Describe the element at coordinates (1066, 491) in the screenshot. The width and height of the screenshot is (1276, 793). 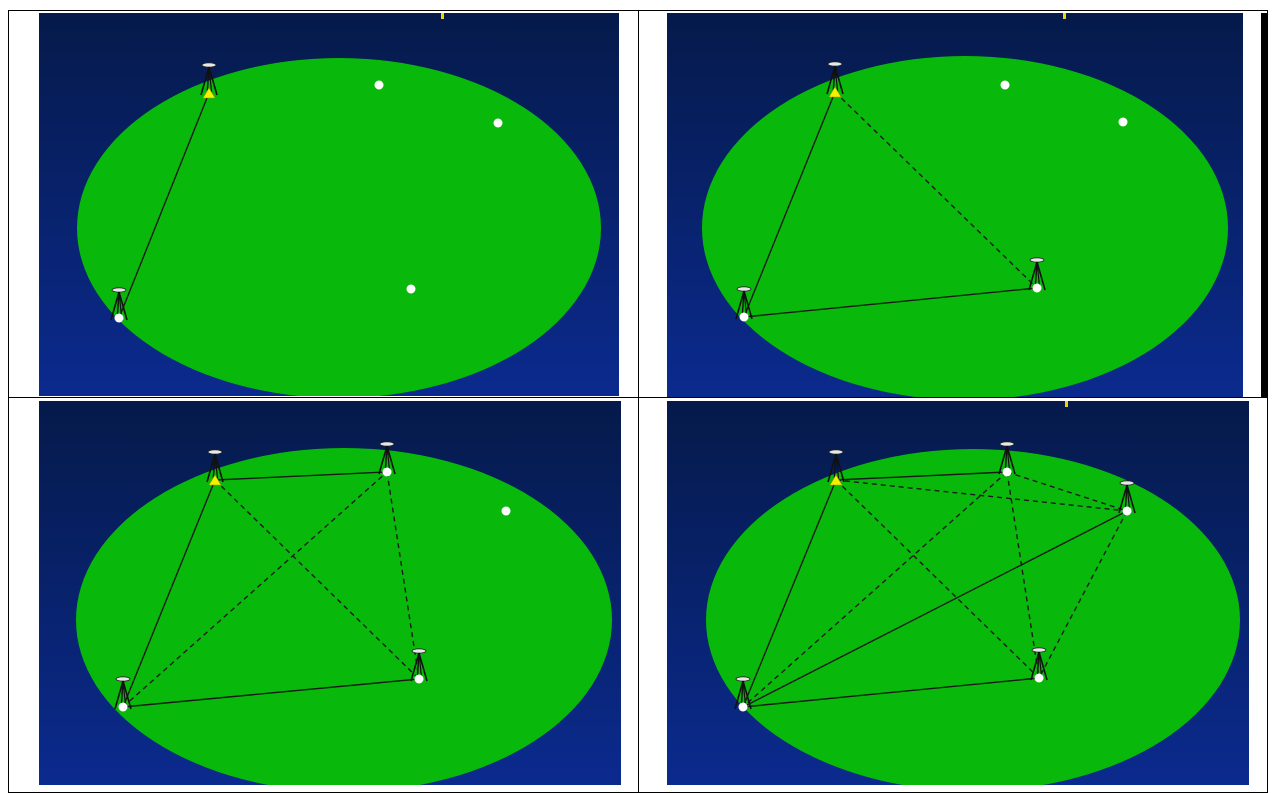
I see `baseline-dashed-BC` at that location.